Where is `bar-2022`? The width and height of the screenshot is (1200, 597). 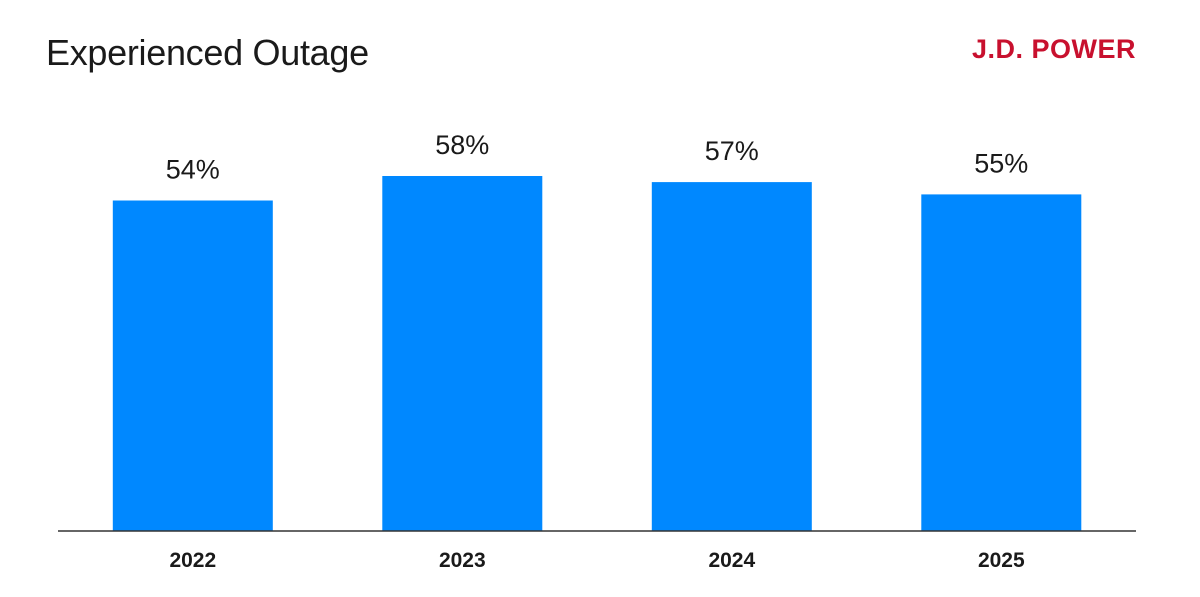
bar-2022 is located at coordinates (192, 365).